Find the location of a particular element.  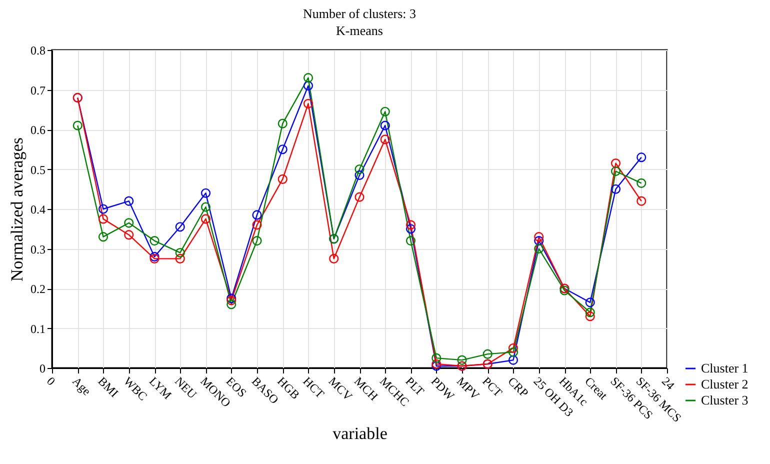

x-tick-label: PCT is located at coordinates (493, 387).